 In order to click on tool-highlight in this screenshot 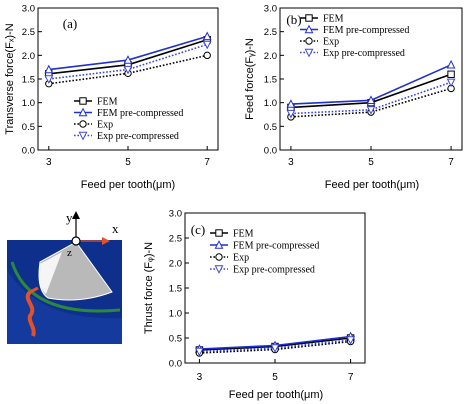, I will do `click(50, 273)`.